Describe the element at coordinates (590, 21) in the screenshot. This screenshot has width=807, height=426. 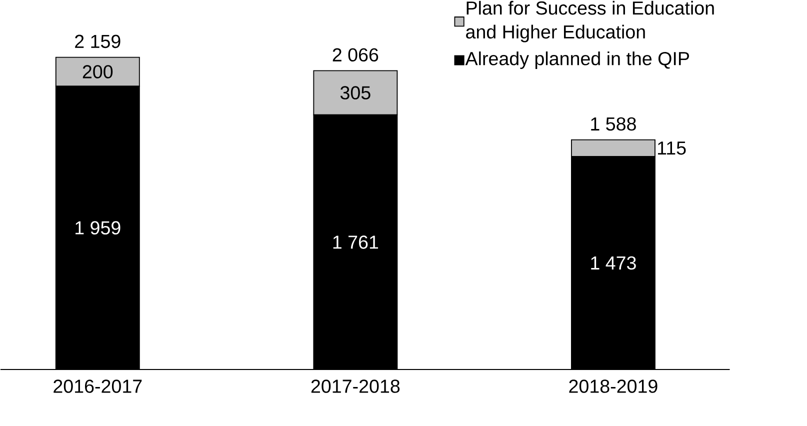
I see `legend-label: Plan for Success in Education and Higher Education` at that location.